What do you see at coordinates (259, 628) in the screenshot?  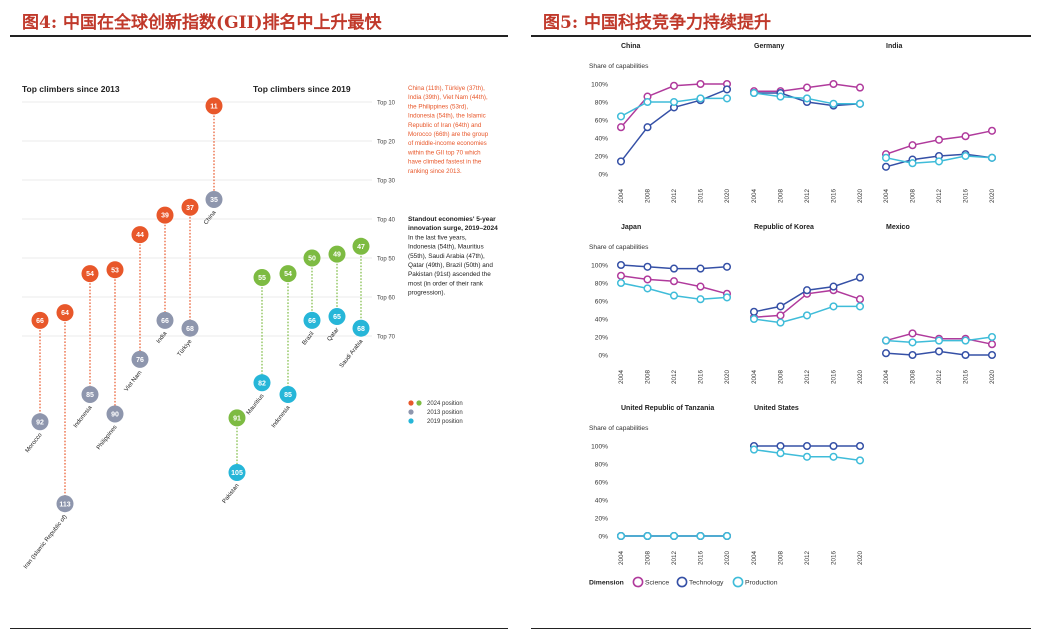 I see `bottom-rule` at bounding box center [259, 628].